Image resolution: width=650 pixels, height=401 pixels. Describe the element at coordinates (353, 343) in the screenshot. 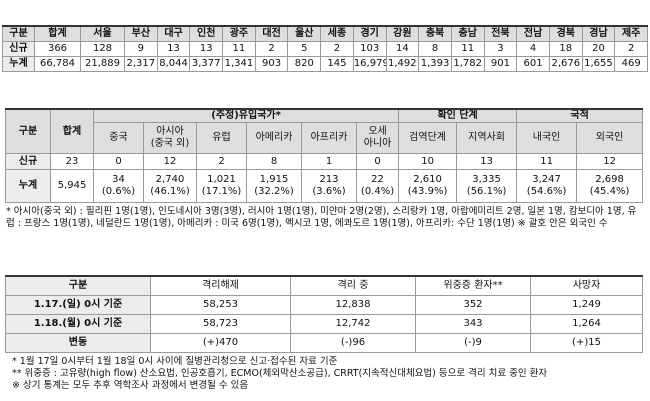

I see `cell: (-)96` at that location.